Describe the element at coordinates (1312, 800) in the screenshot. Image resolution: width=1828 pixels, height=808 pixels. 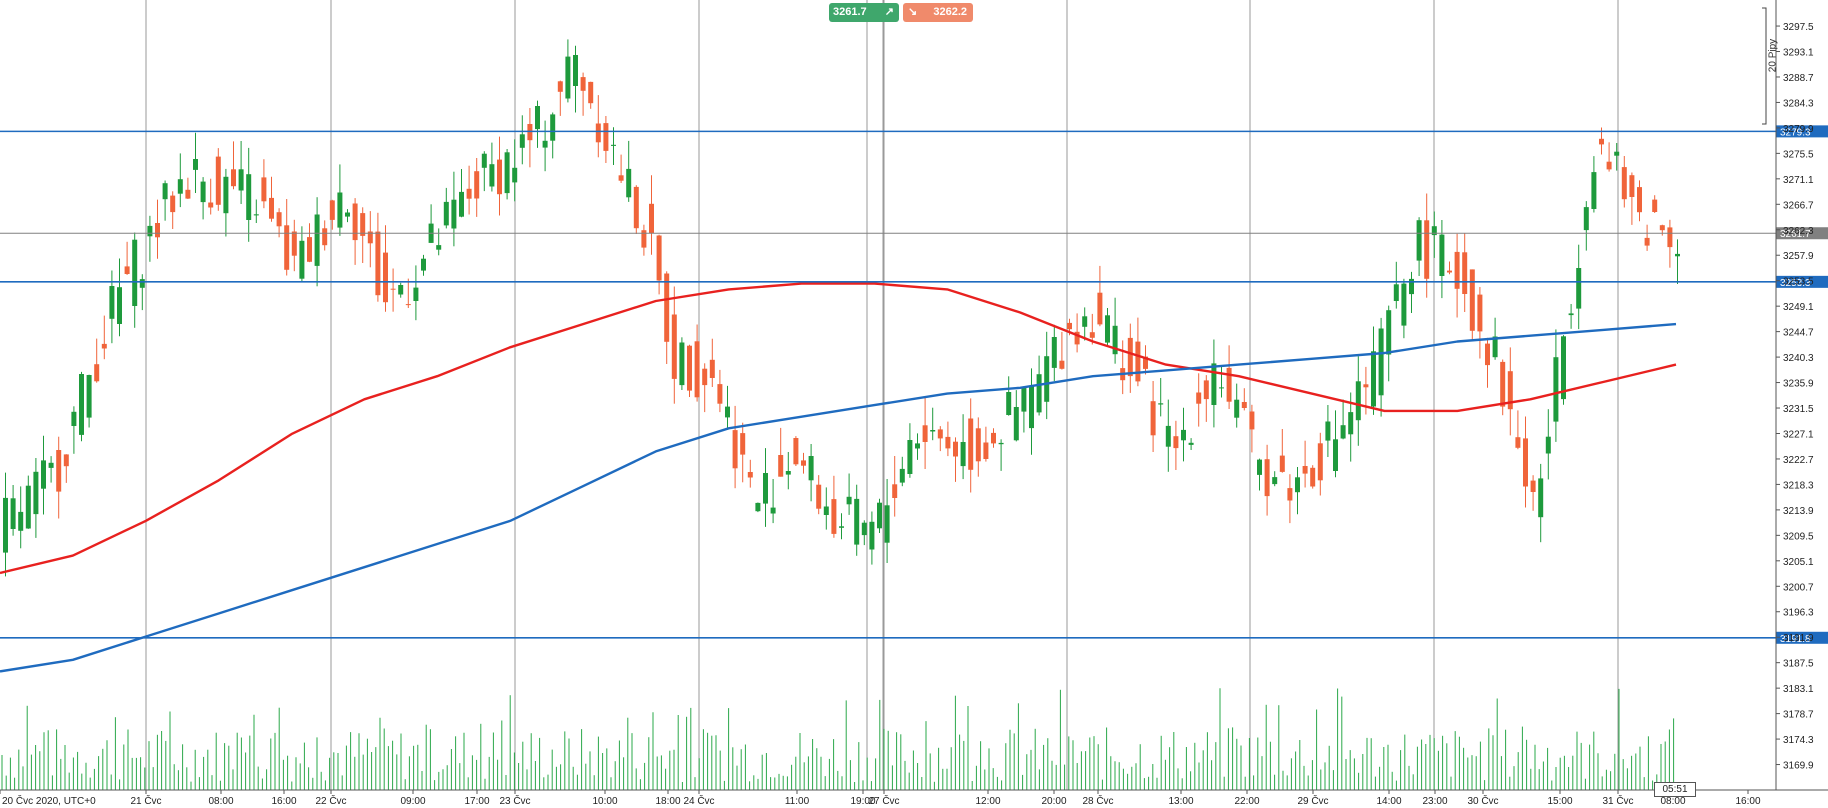
I see `time-tick-label: 29 Čvc` at that location.